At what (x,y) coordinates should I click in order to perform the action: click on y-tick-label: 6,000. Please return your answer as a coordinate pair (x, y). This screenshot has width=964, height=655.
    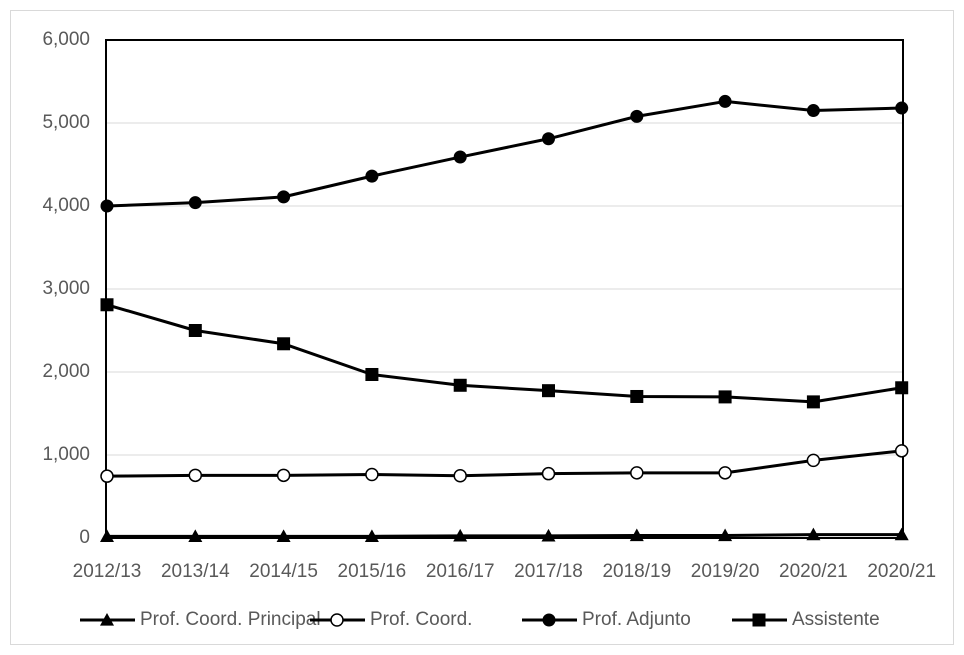
    Looking at the image, I should click on (66, 39).